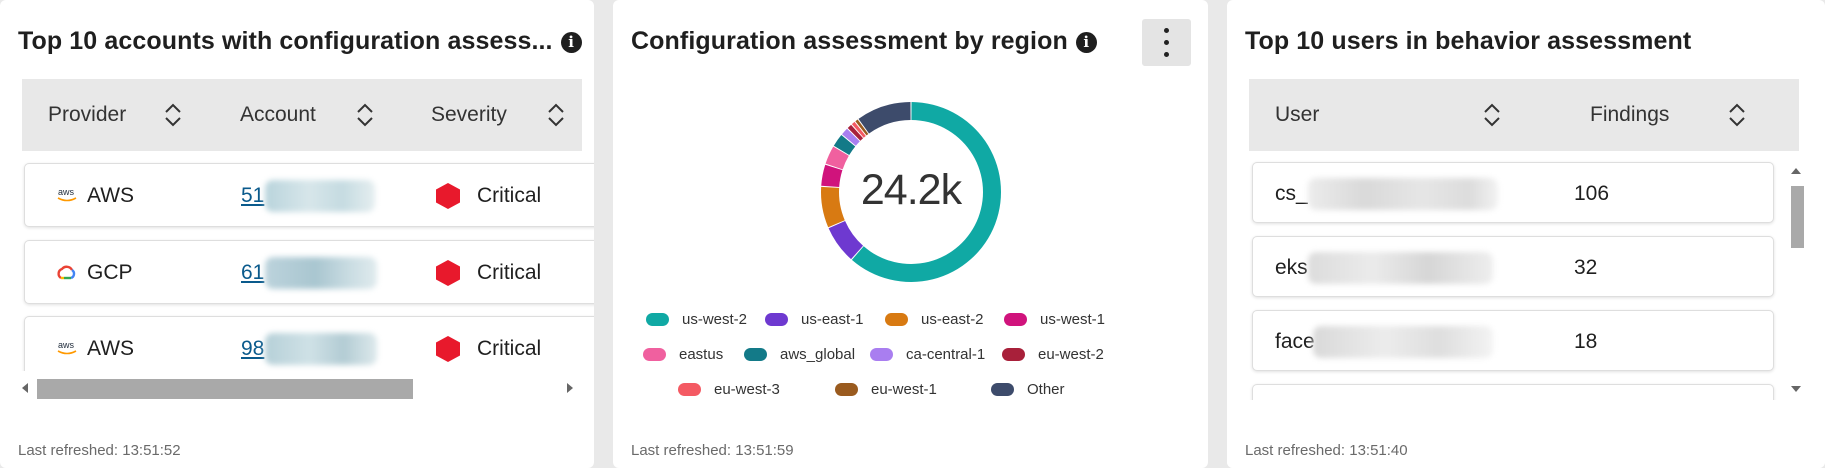  I want to click on region-donut-chart, so click(911, 192).